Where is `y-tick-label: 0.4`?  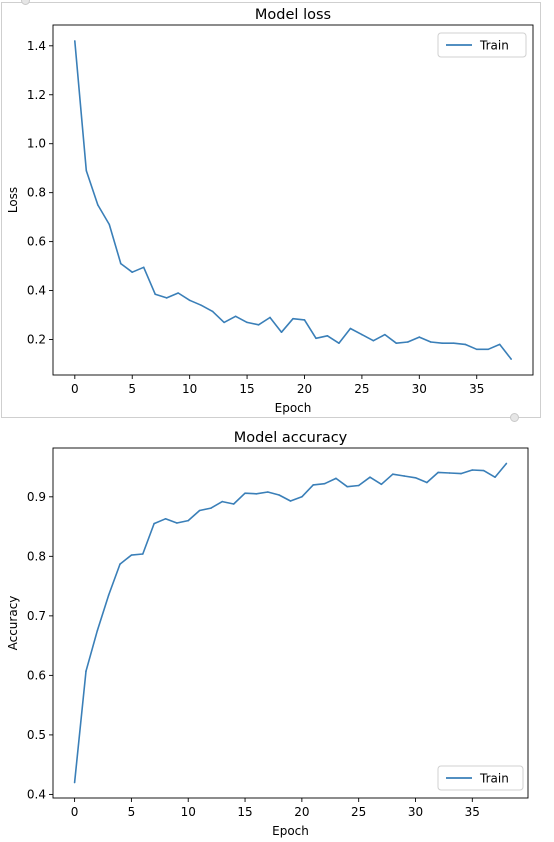
y-tick-label: 0.4 is located at coordinates (36, 794).